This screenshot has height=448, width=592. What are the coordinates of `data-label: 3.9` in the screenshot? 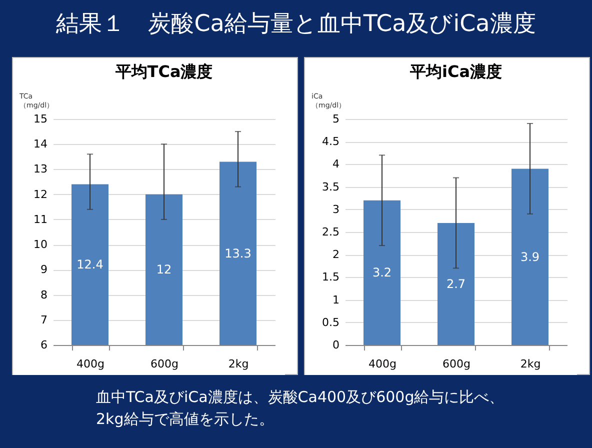 It's located at (530, 257).